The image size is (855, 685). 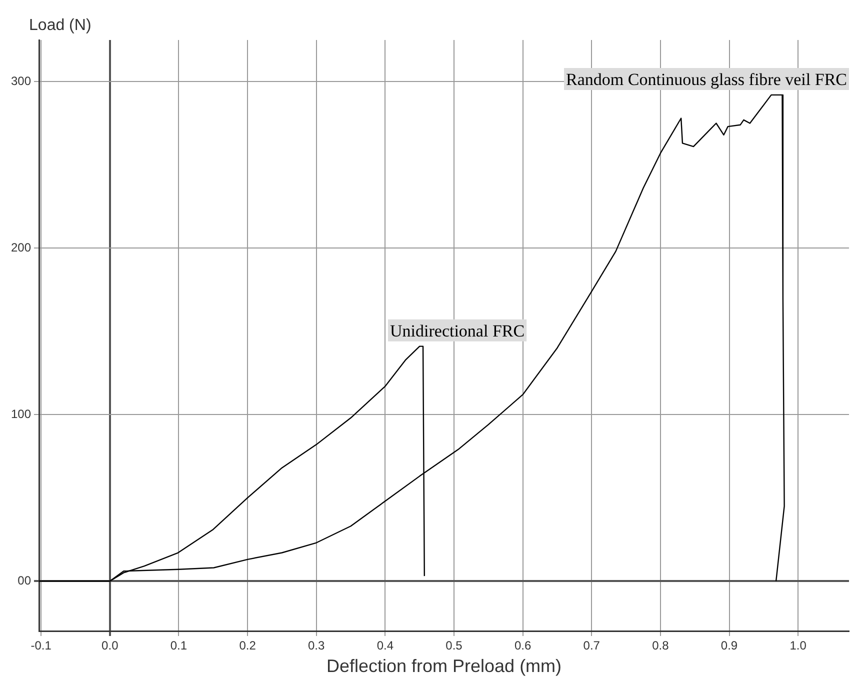 What do you see at coordinates (110, 645) in the screenshot?
I see `x-tick-label: 0.0` at bounding box center [110, 645].